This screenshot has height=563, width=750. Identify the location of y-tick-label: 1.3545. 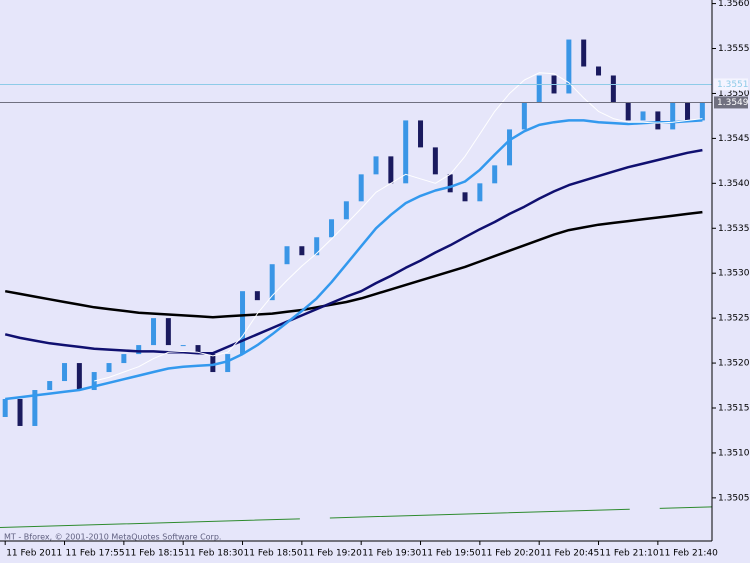
(734, 139).